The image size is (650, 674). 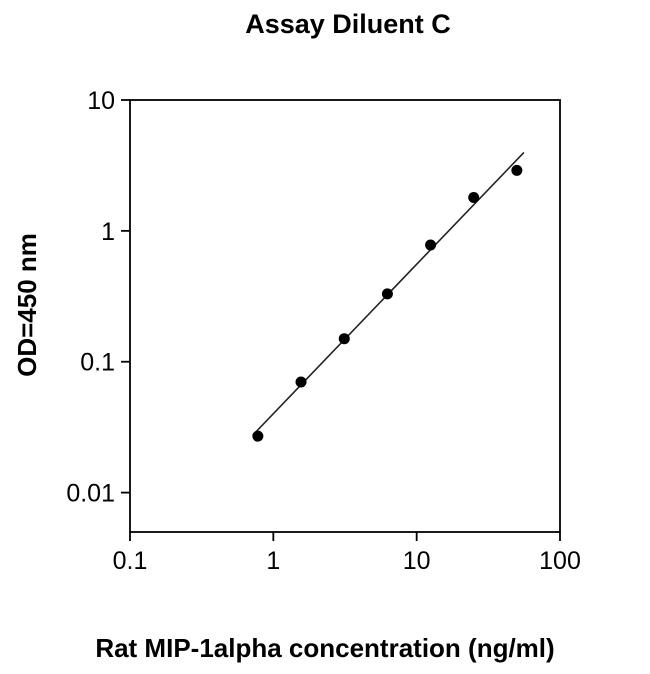 What do you see at coordinates (324, 648) in the screenshot?
I see `x-axis-label: Rat MIP-1alpha concentration (ng/ml)` at bounding box center [324, 648].